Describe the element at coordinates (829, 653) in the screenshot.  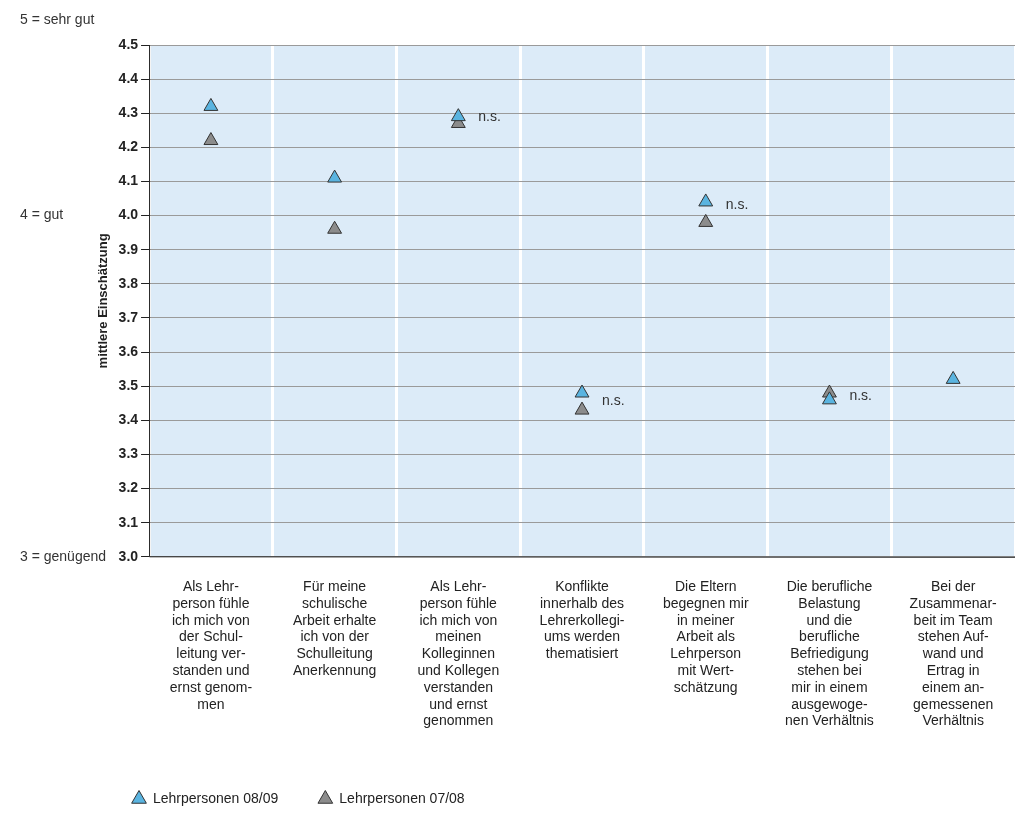
I see `category-label: Die berufliche Belastung und die berufliche Befriedigung stehen bei mir in einem ausgewoge- nen Verhältnis` at that location.